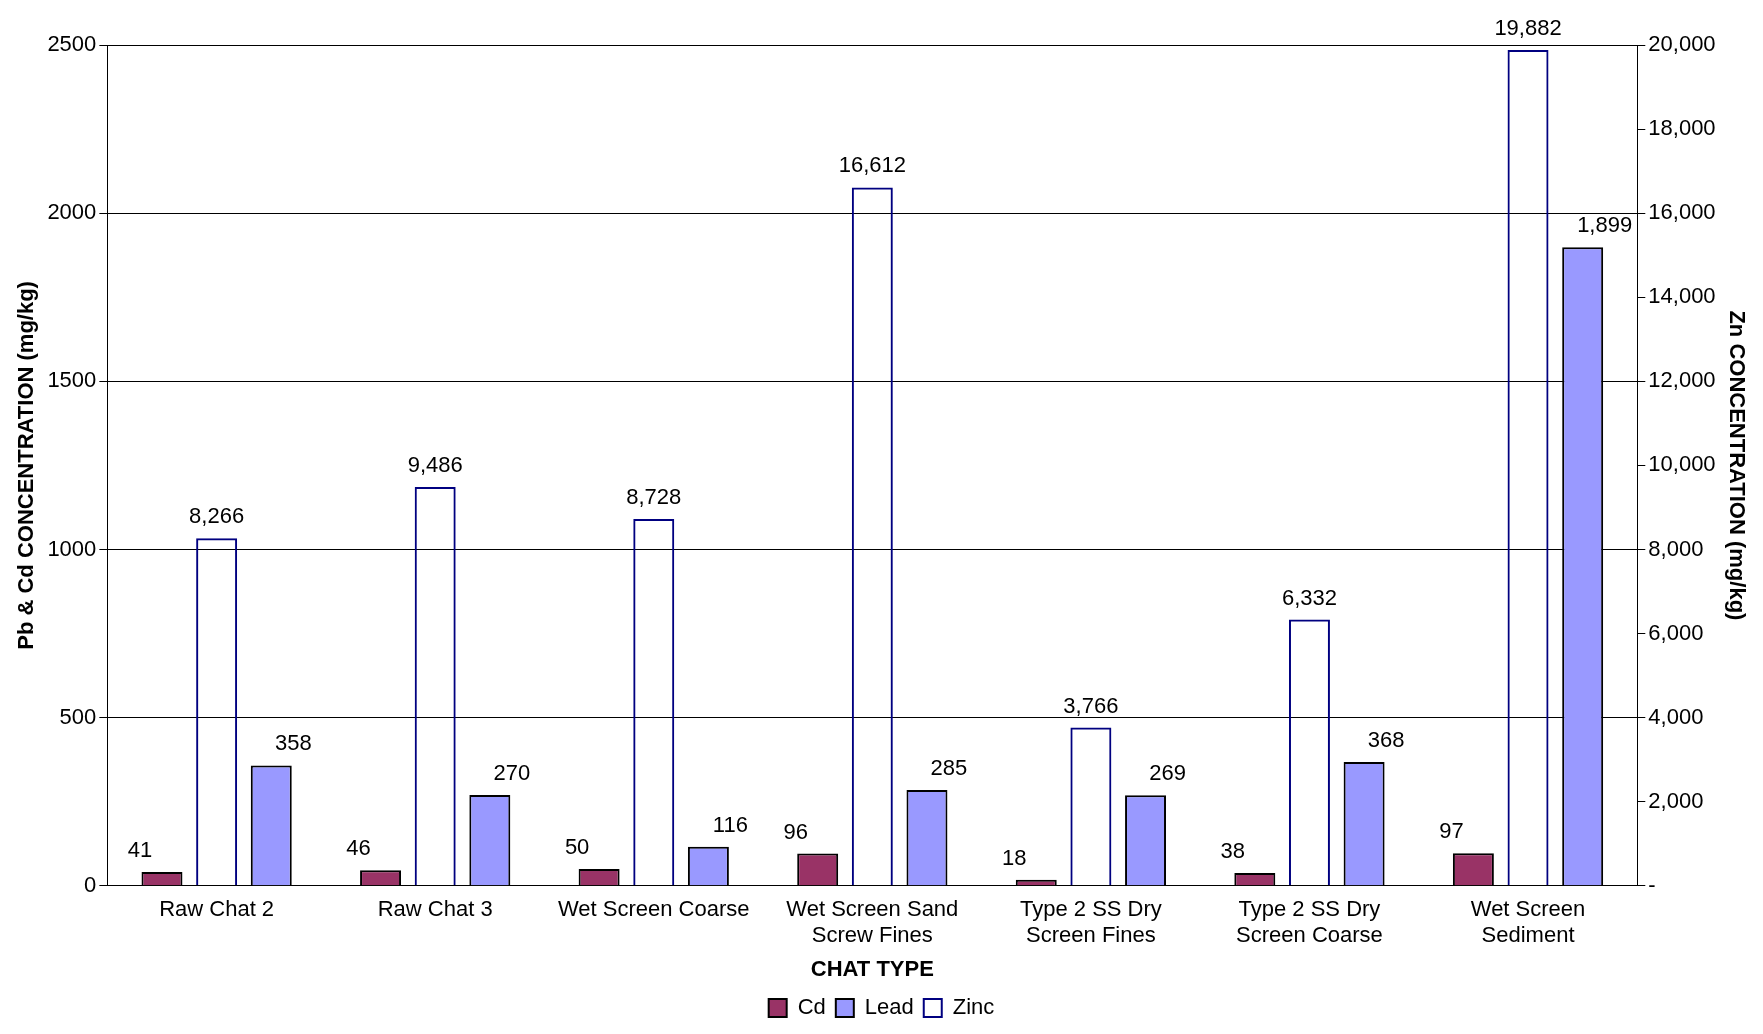 The image size is (1763, 1034). What do you see at coordinates (872, 968) in the screenshot?
I see `x-axis-title: CHAT TYPE` at bounding box center [872, 968].